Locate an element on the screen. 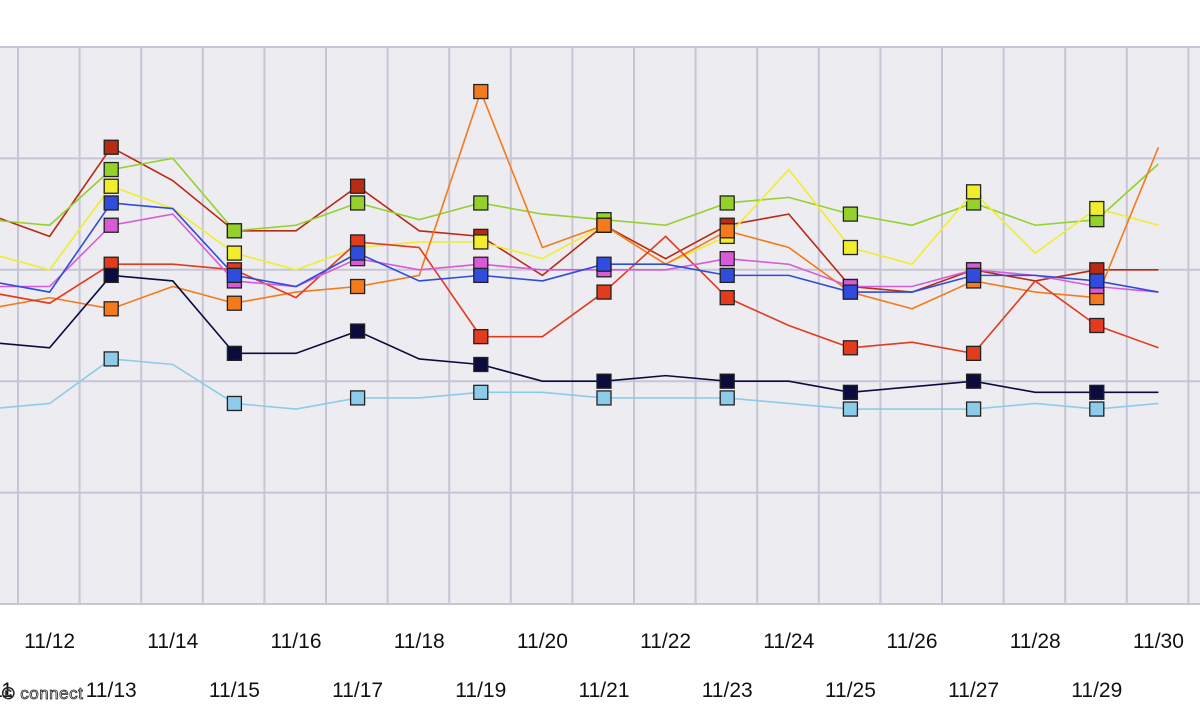 Image resolution: width=1200 pixels, height=720 pixels. x-tick-label: 11/13 is located at coordinates (111, 690).